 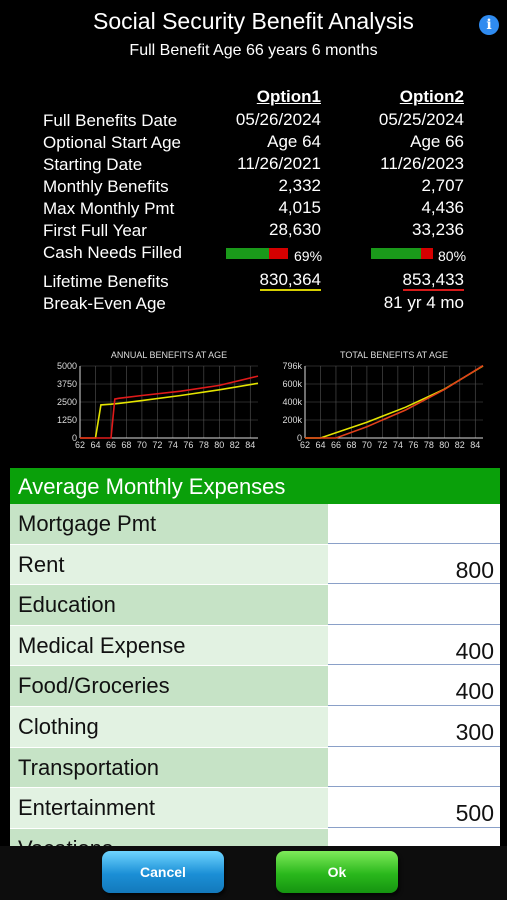 What do you see at coordinates (112, 142) in the screenshot?
I see `optional-start-age-label: Optional Start Age` at bounding box center [112, 142].